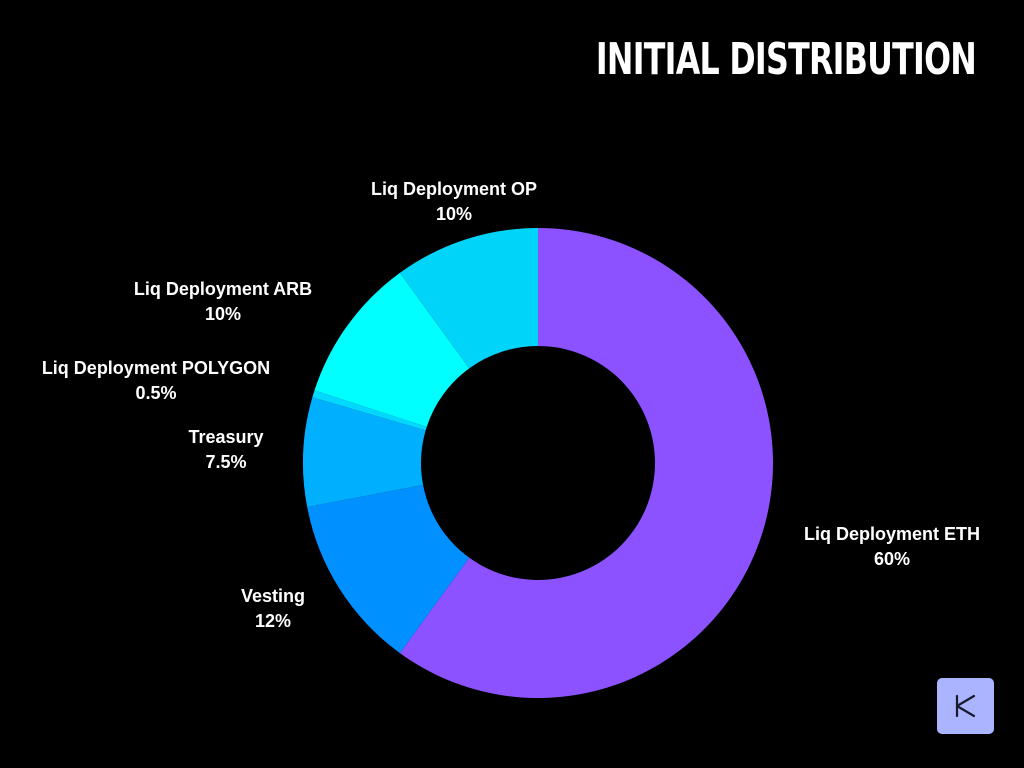 This screenshot has height=768, width=1024. Describe the element at coordinates (226, 462) in the screenshot. I see `slice-label-value: 7.5%` at that location.